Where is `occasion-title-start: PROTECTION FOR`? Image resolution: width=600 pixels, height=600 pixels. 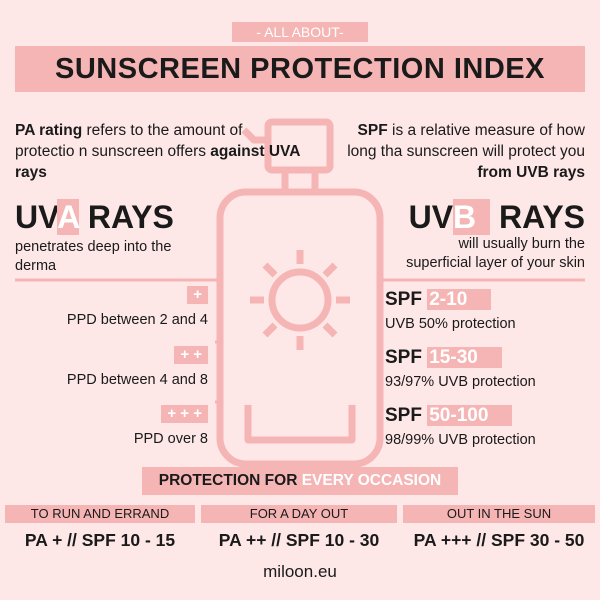 occasion-title-start: PROTECTION FOR is located at coordinates (228, 480).